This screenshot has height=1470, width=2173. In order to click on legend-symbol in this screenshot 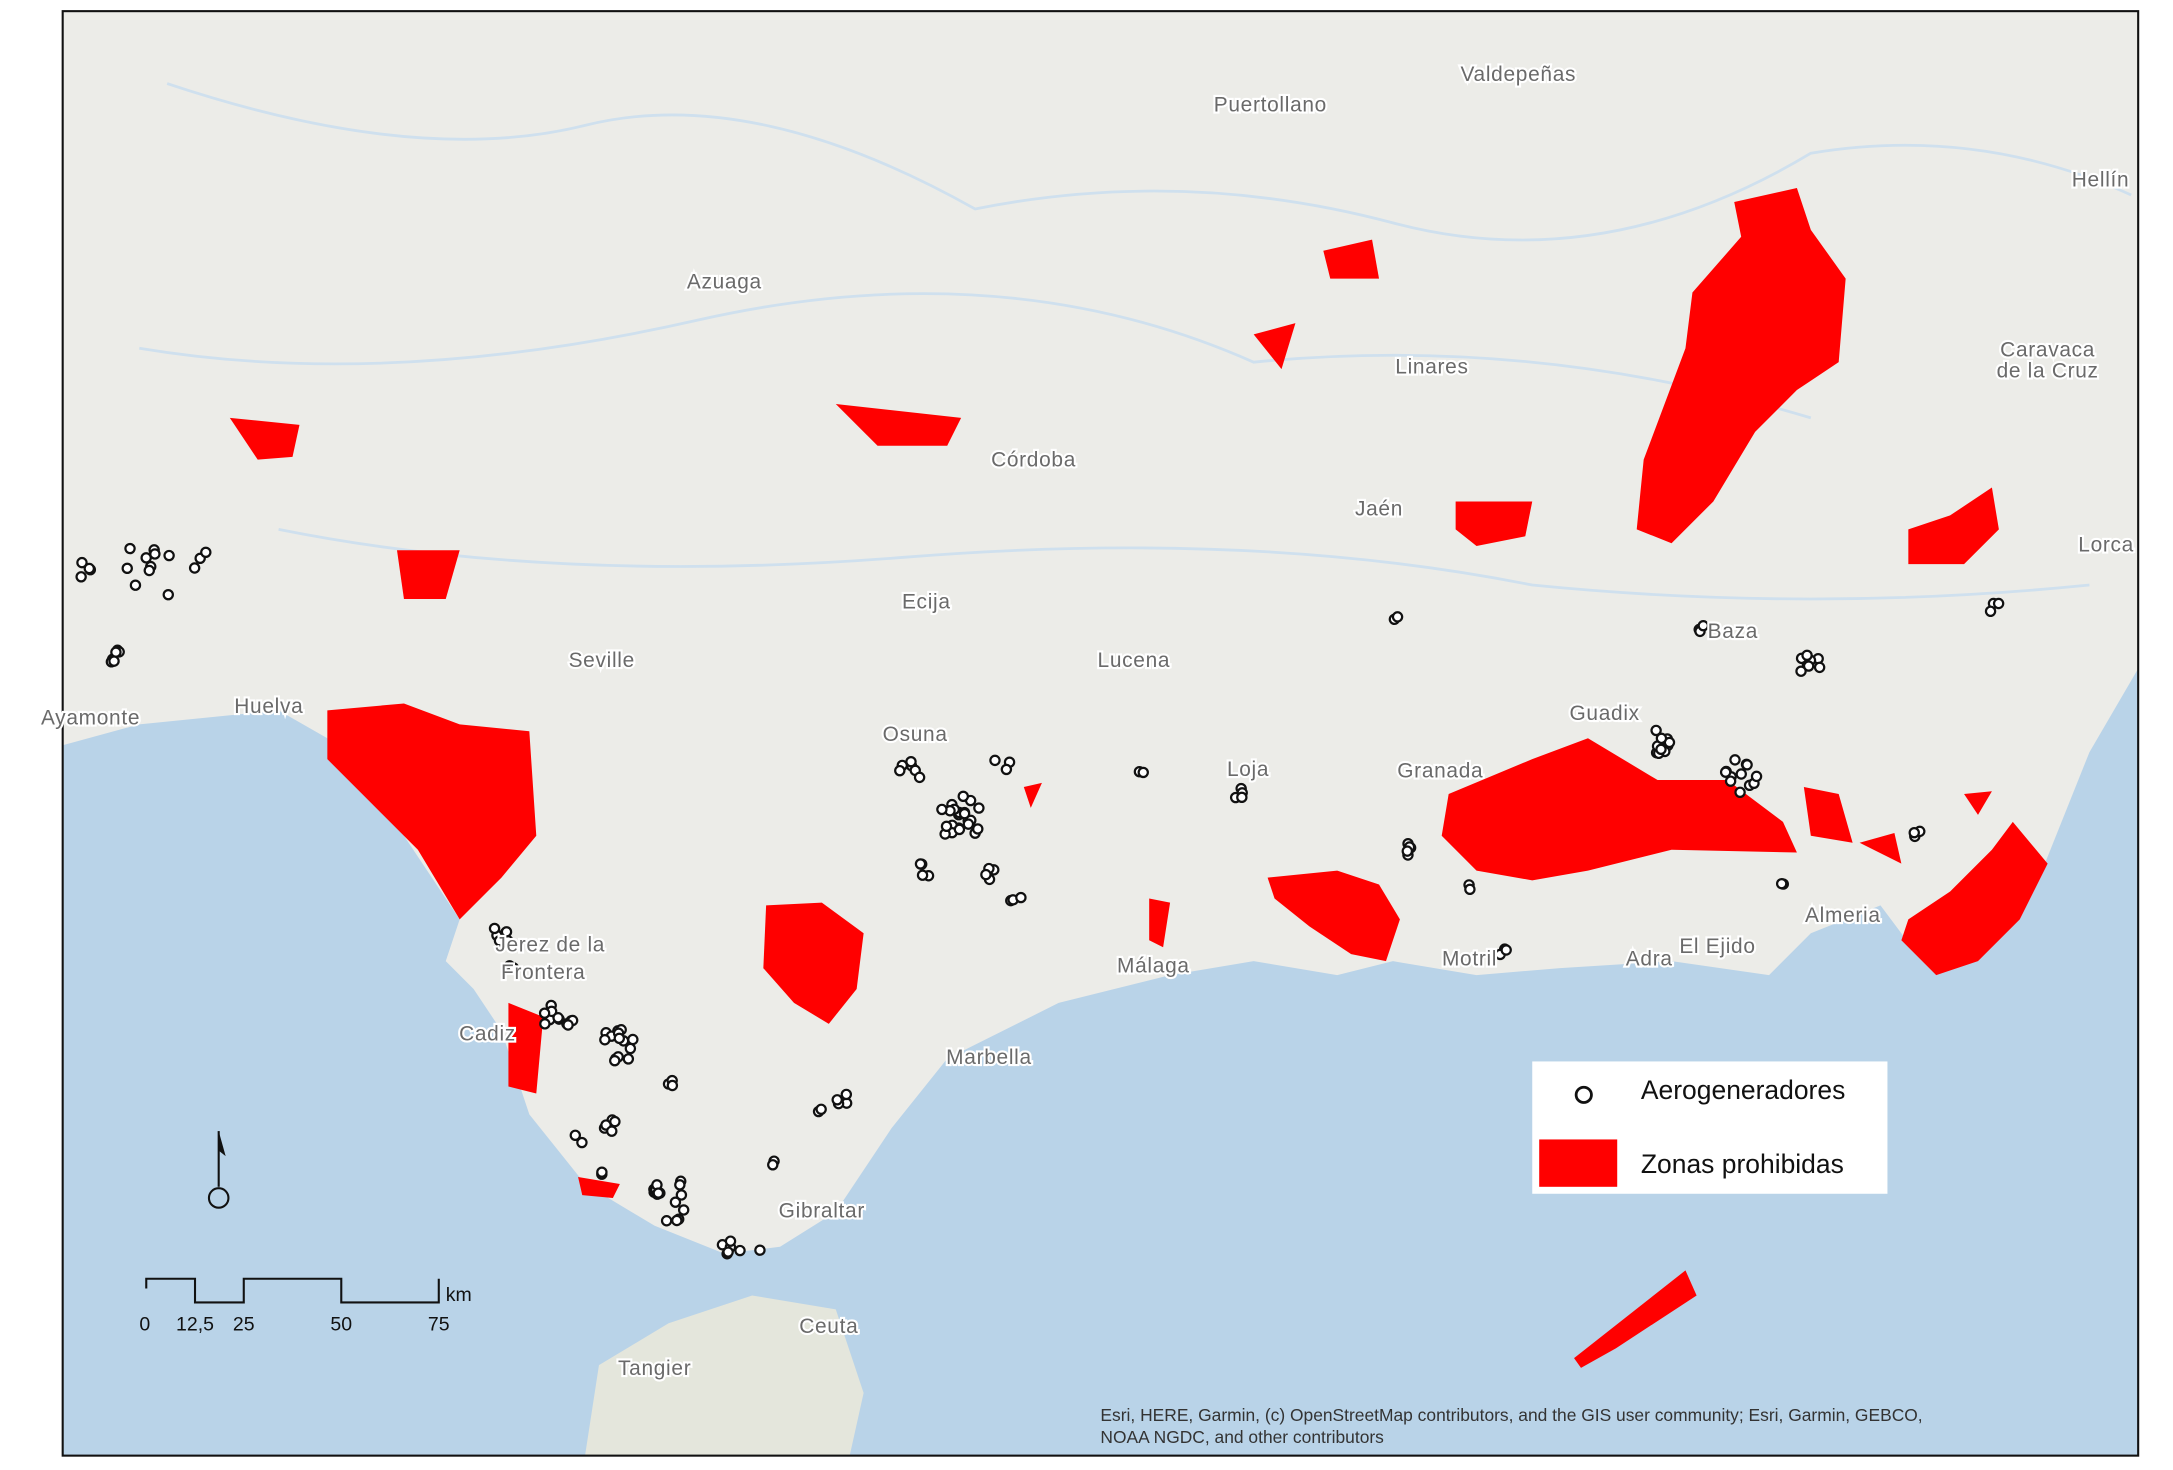, I will do `click(1578, 1163)`.